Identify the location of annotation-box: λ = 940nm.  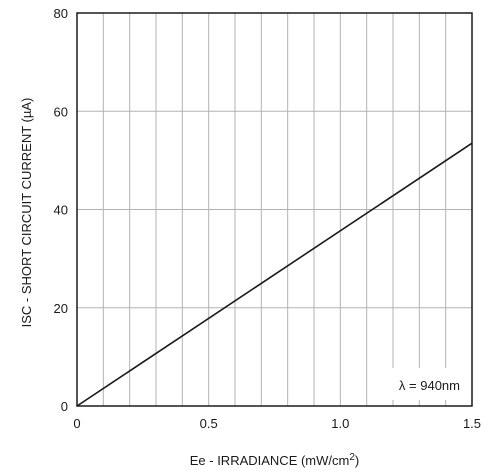
(420, 384).